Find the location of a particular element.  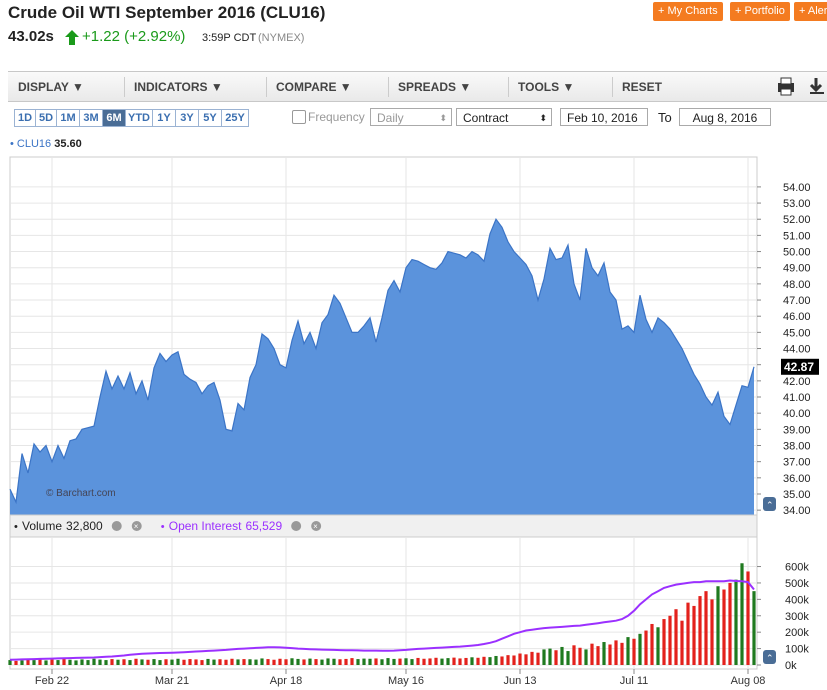

menu-item: DISPLAY ▼ is located at coordinates (51, 87).